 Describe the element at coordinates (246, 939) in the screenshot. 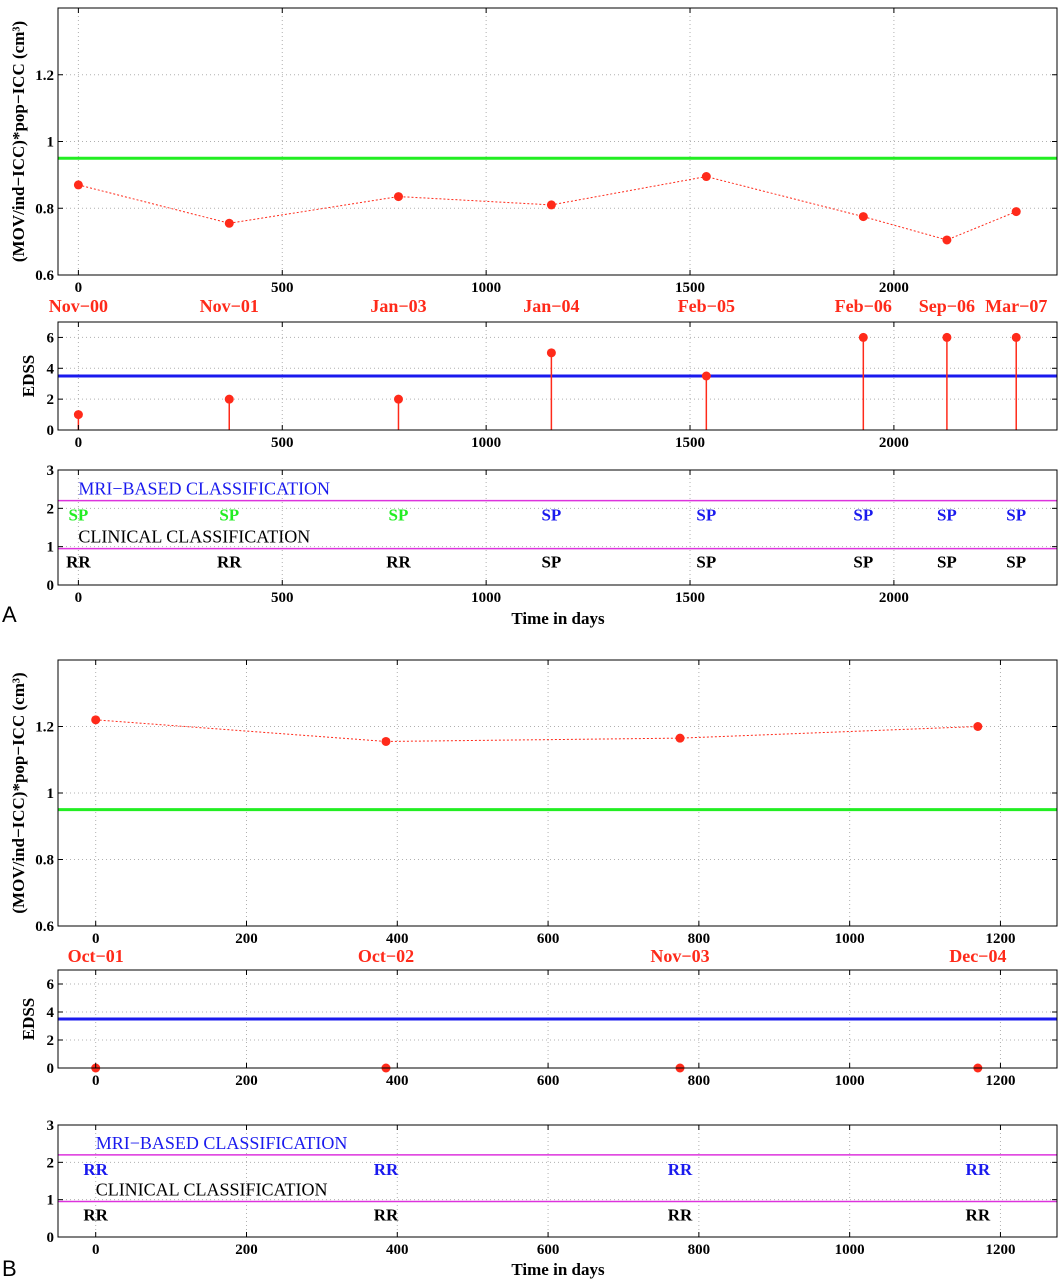

I see `x-tick-label: 200` at that location.